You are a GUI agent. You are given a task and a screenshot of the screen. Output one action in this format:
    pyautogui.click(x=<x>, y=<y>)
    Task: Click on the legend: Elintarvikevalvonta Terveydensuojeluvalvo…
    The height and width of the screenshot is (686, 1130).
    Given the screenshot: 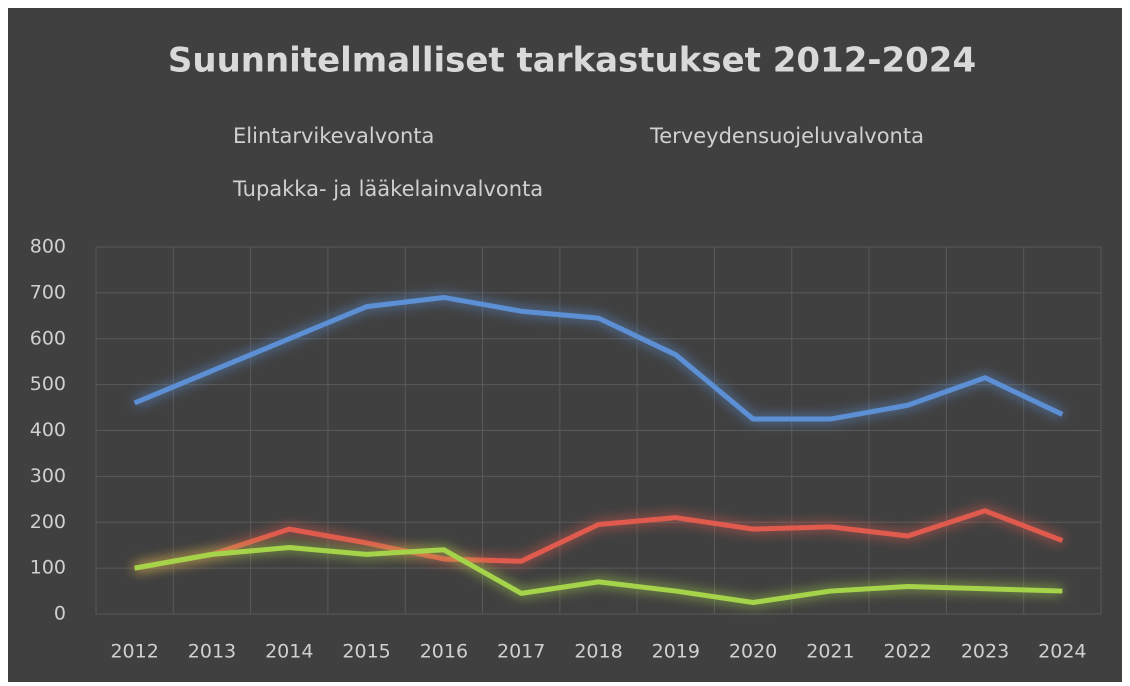 What is the action you would take?
    pyautogui.click(x=544, y=162)
    